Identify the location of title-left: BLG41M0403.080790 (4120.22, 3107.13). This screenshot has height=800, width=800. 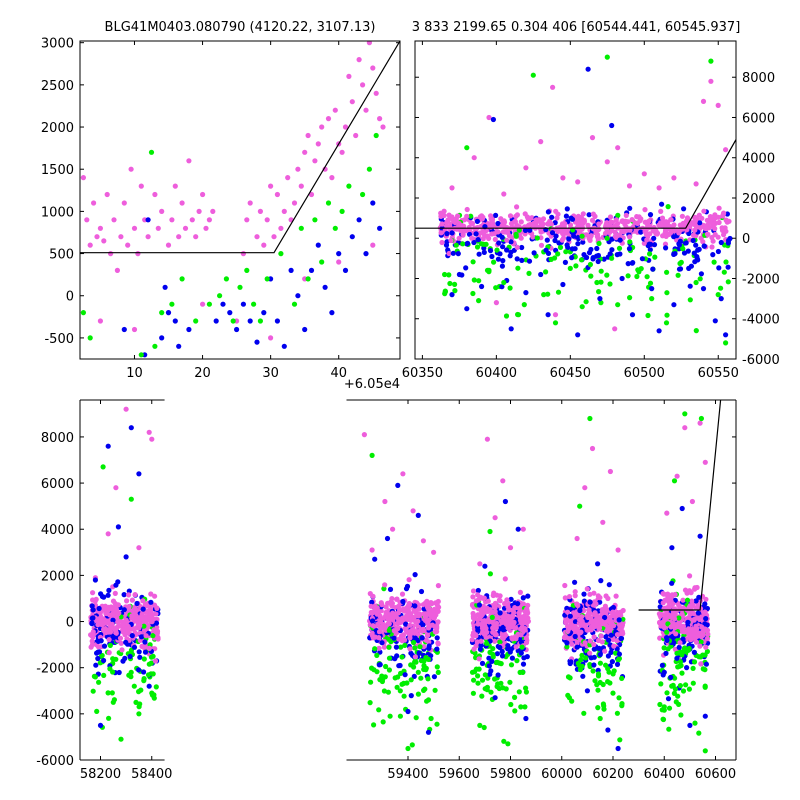
(240, 27).